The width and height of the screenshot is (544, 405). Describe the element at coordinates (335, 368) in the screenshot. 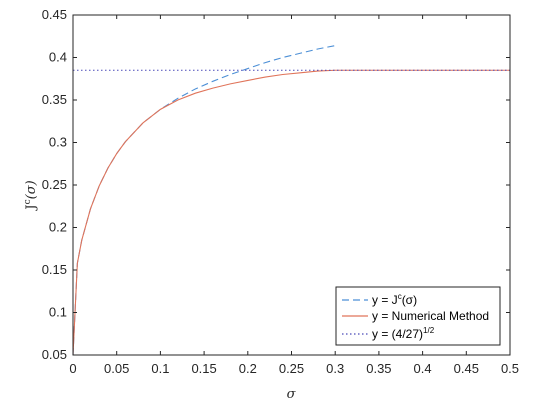

I see `x-tick-label: 0.3` at that location.